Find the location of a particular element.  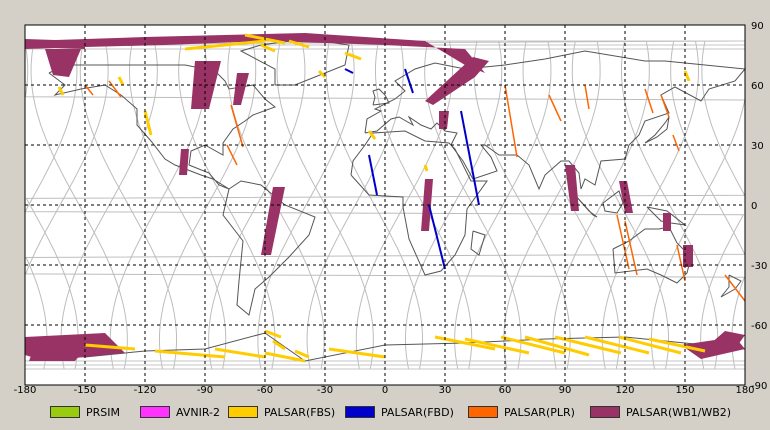

x-tick-label: -120 is located at coordinates (145, 390).